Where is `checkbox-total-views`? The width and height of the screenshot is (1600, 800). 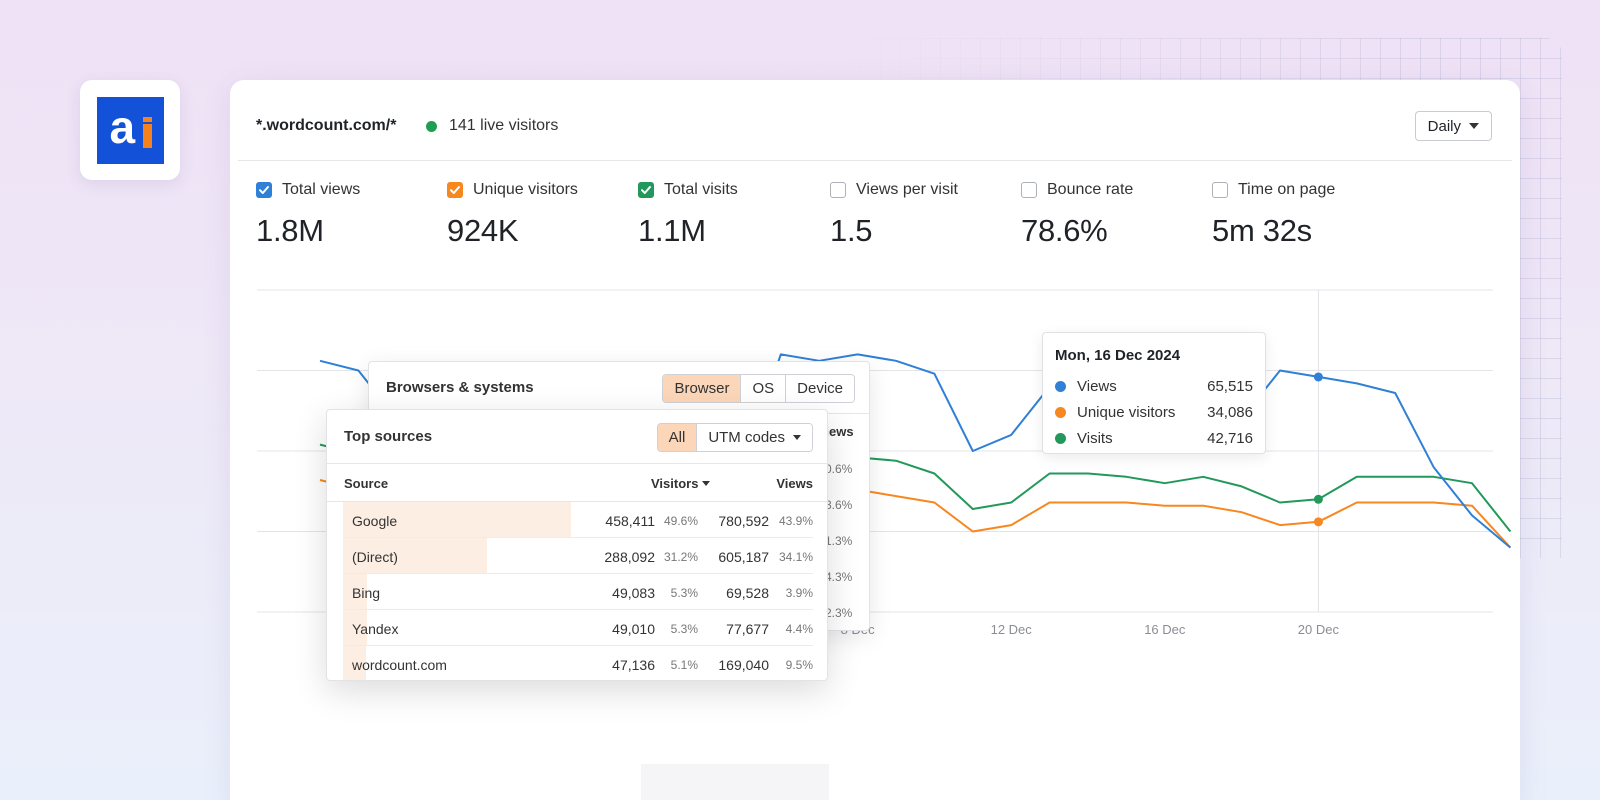
checkbox-total-views is located at coordinates (264, 190).